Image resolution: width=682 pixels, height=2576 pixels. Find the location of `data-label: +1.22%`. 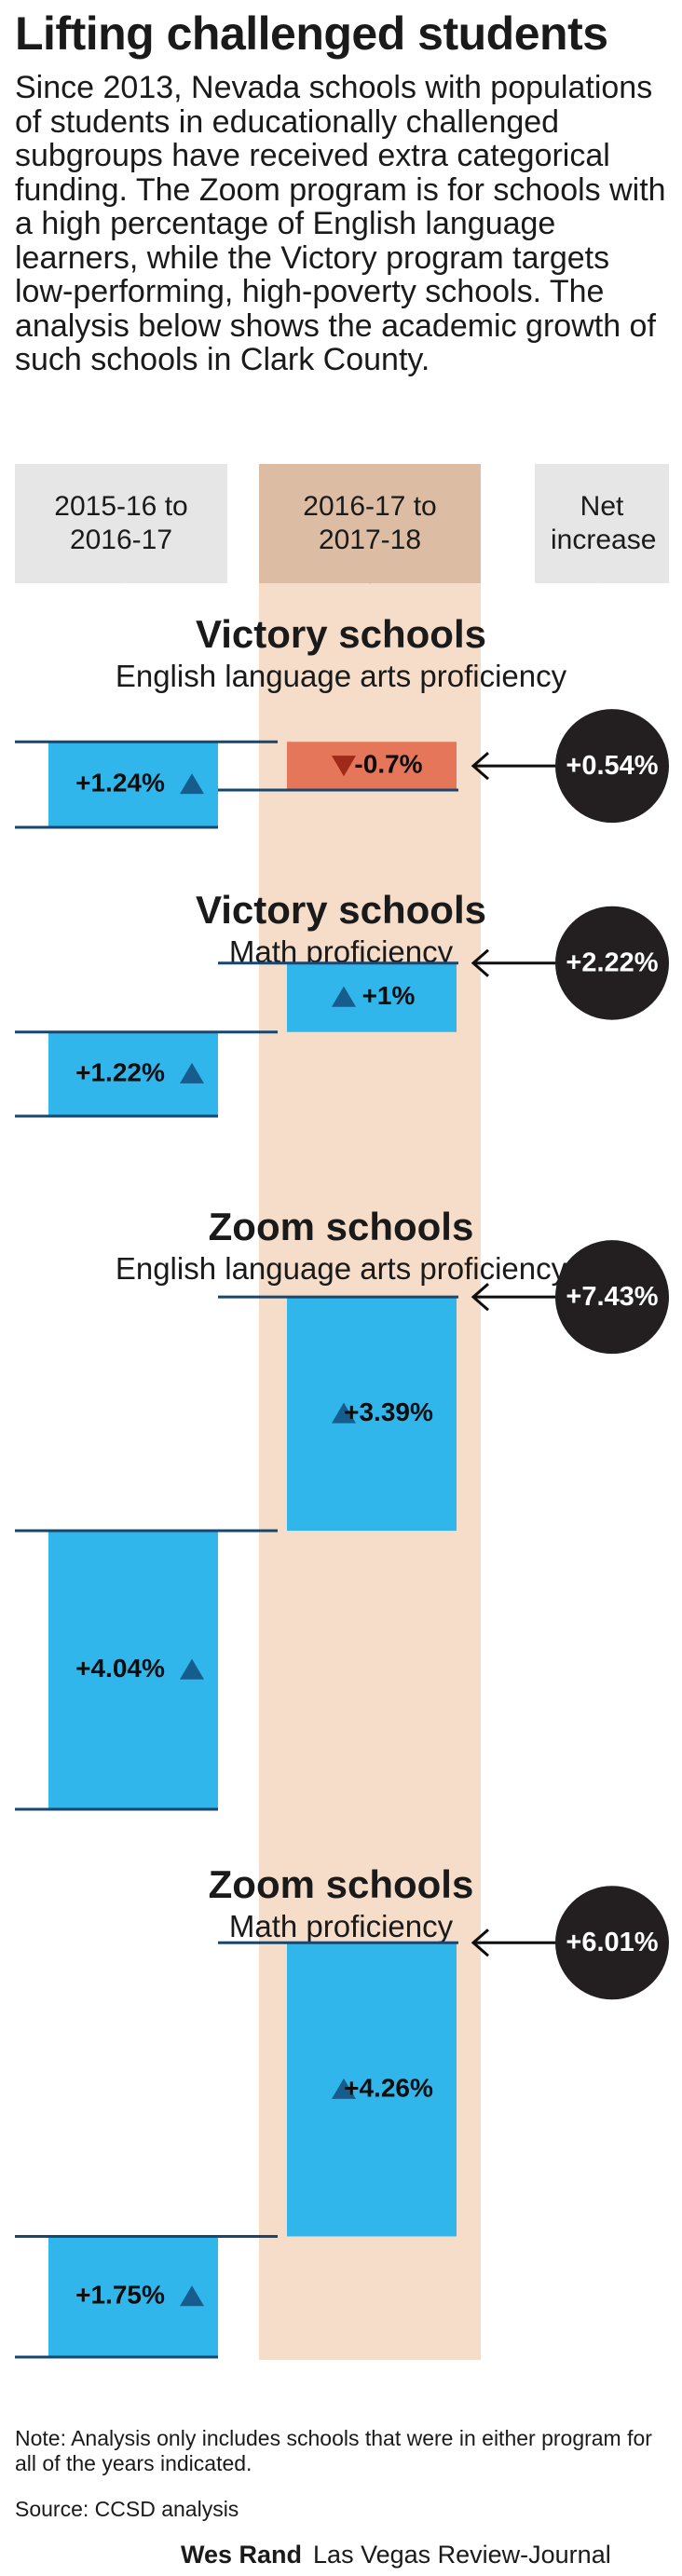

data-label: +1.22% is located at coordinates (120, 1071).